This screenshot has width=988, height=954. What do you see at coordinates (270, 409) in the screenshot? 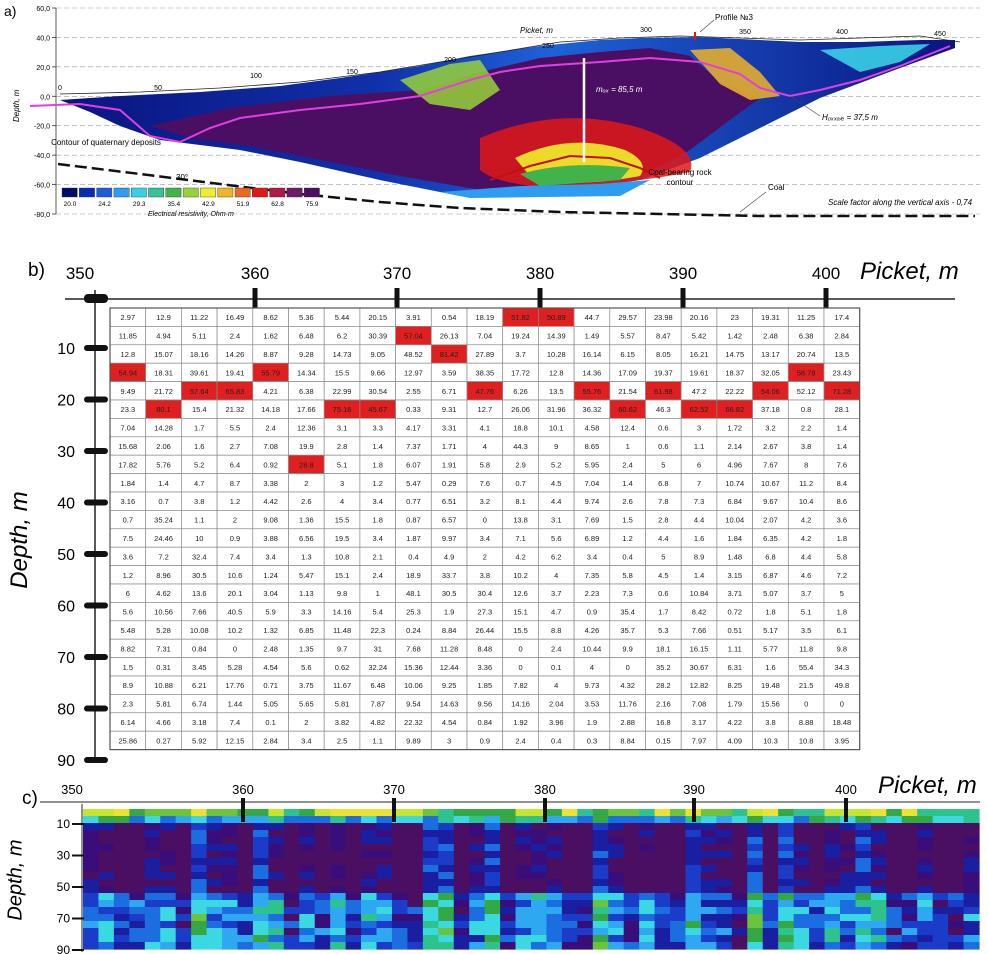
I see `panel-b-cell-value: 14.18` at bounding box center [270, 409].